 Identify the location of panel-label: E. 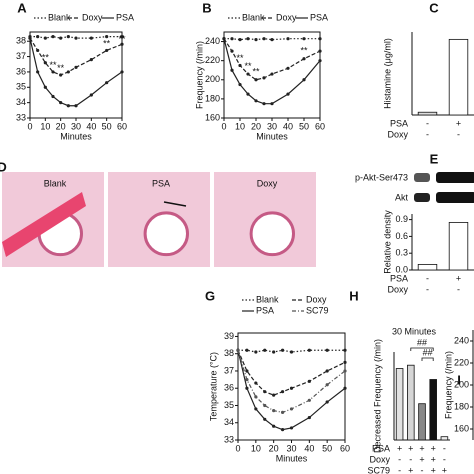
(434, 158).